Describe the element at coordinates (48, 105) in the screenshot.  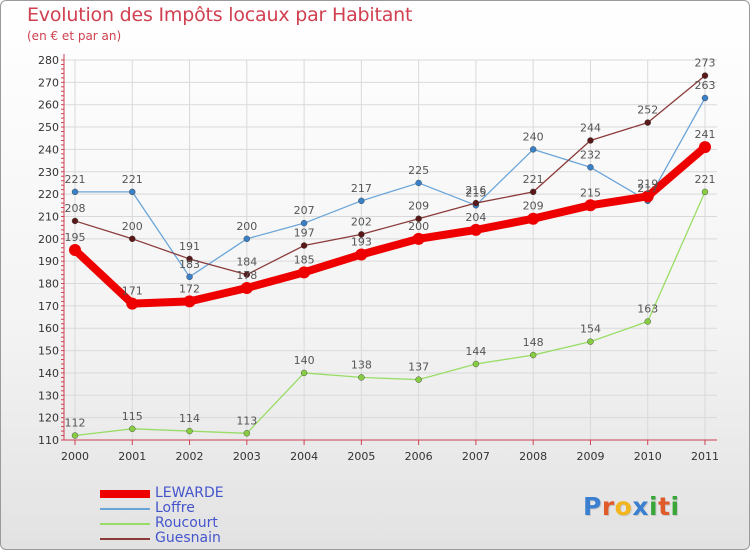
I see `y-tick-label: 260` at that location.